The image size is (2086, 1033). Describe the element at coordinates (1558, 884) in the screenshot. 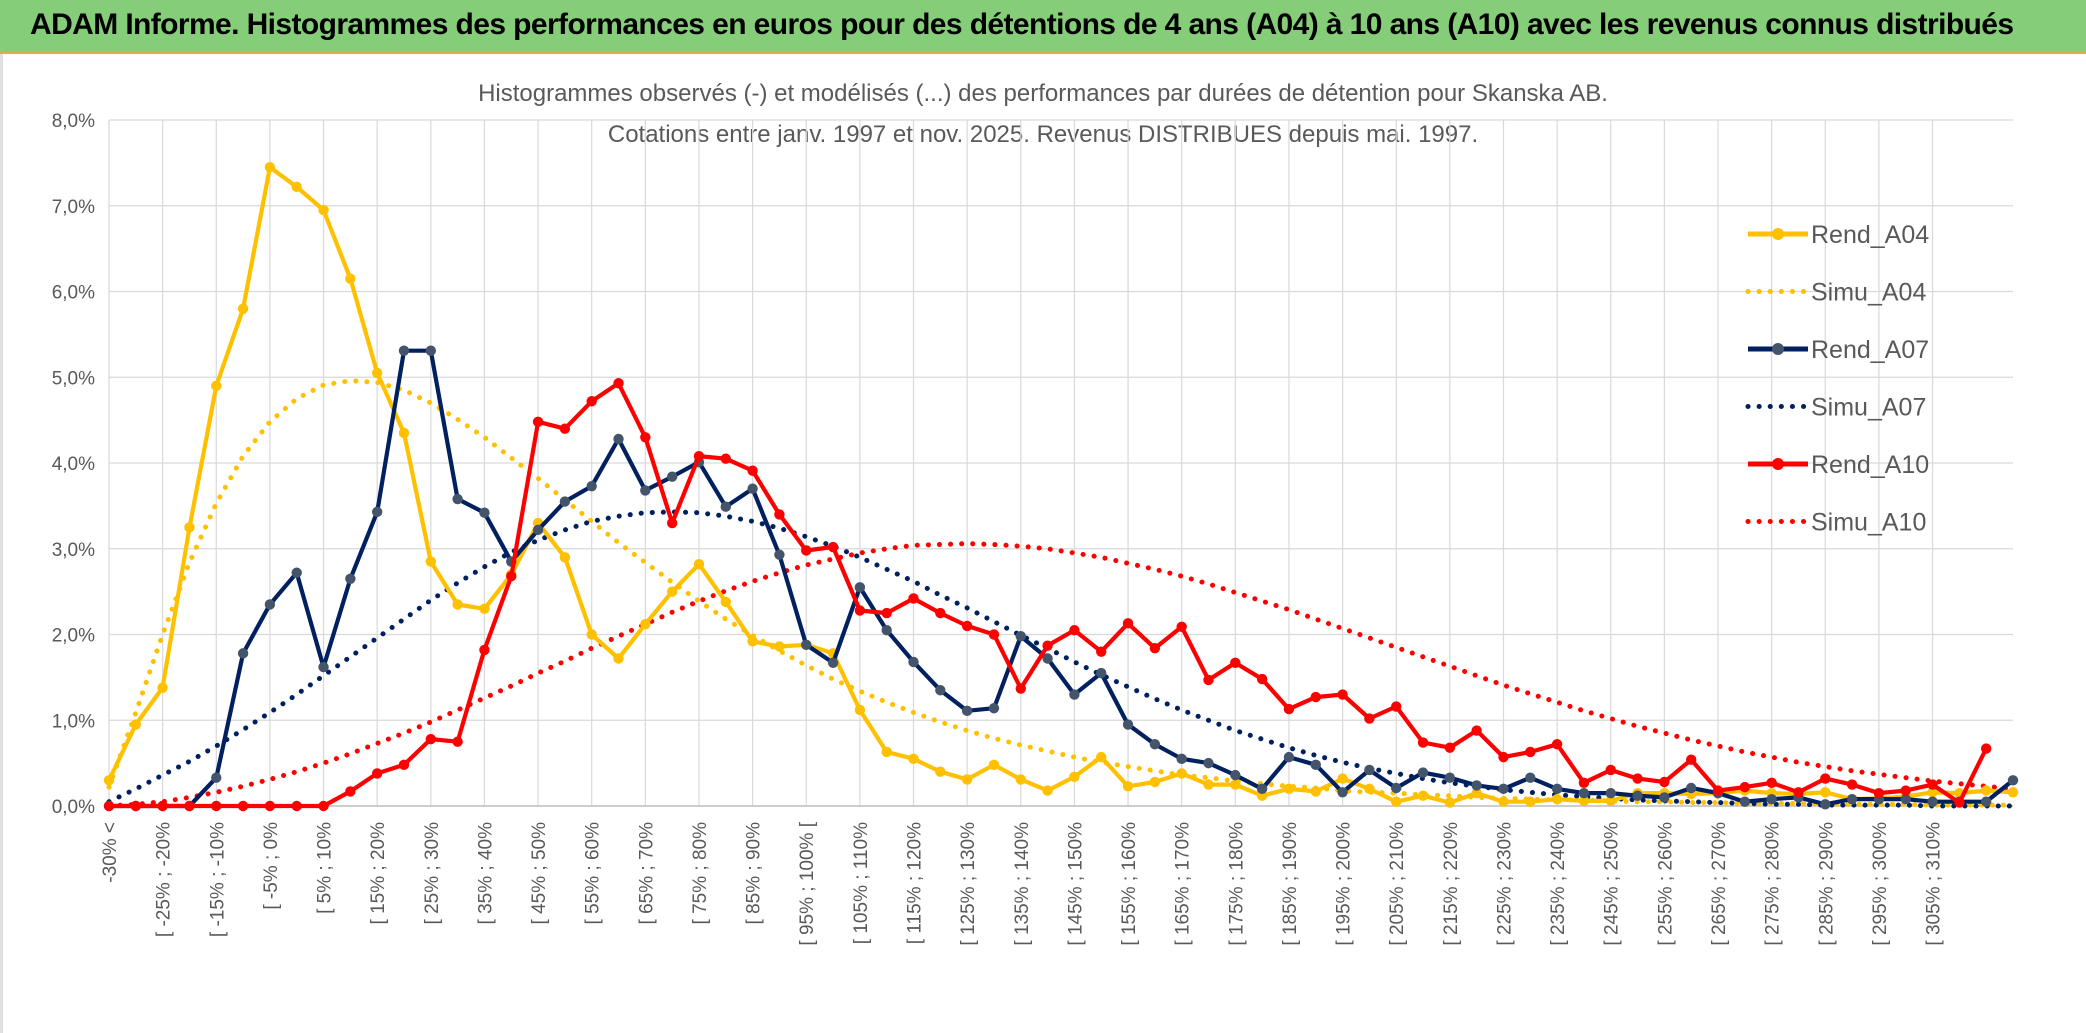

I see `x-tick-label: [ 235% ; 240%` at that location.